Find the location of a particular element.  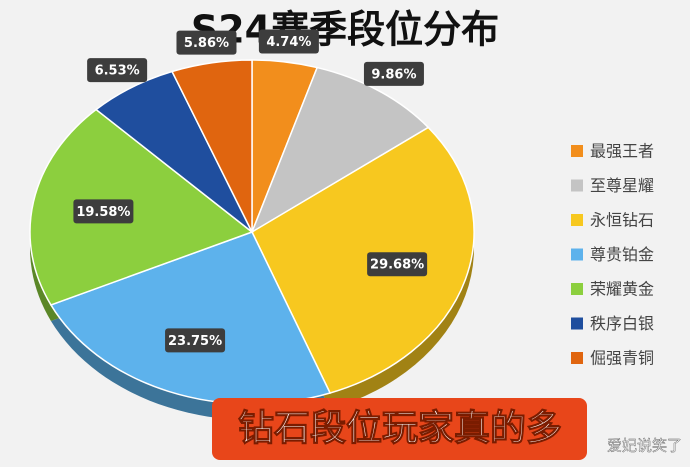

legend-label: 永恒钻石 is located at coordinates (622, 220).